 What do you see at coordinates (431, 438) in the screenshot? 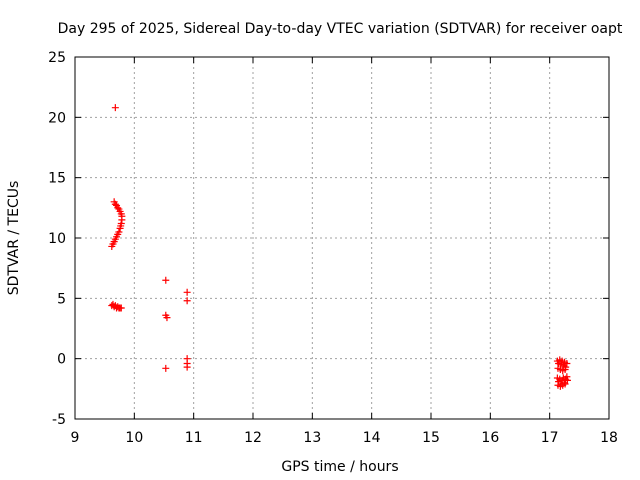
I see `x-tick-label: 15` at bounding box center [431, 438].